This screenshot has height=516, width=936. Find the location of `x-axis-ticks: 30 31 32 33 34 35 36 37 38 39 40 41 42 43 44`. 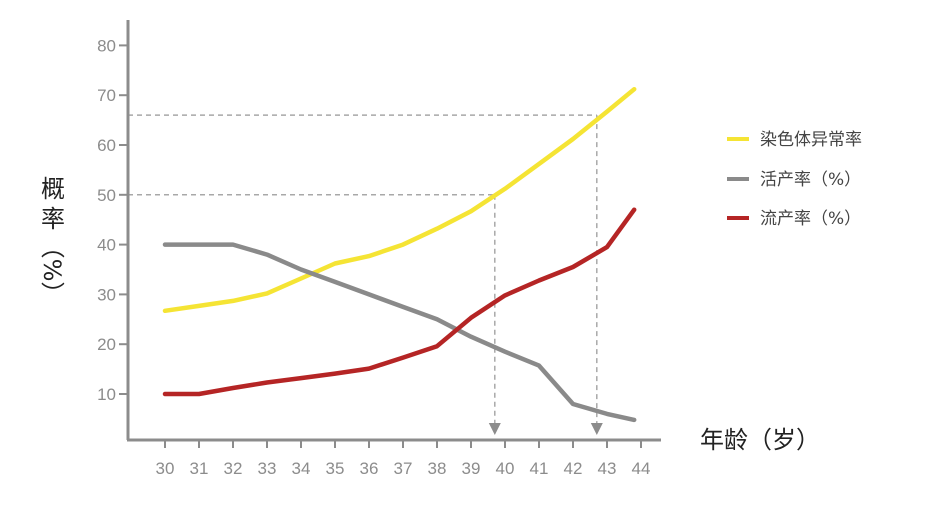

x-axis-ticks: 30 31 32 33 34 35 36 37 38 39 40 41 42 43 44 is located at coordinates (403, 459).